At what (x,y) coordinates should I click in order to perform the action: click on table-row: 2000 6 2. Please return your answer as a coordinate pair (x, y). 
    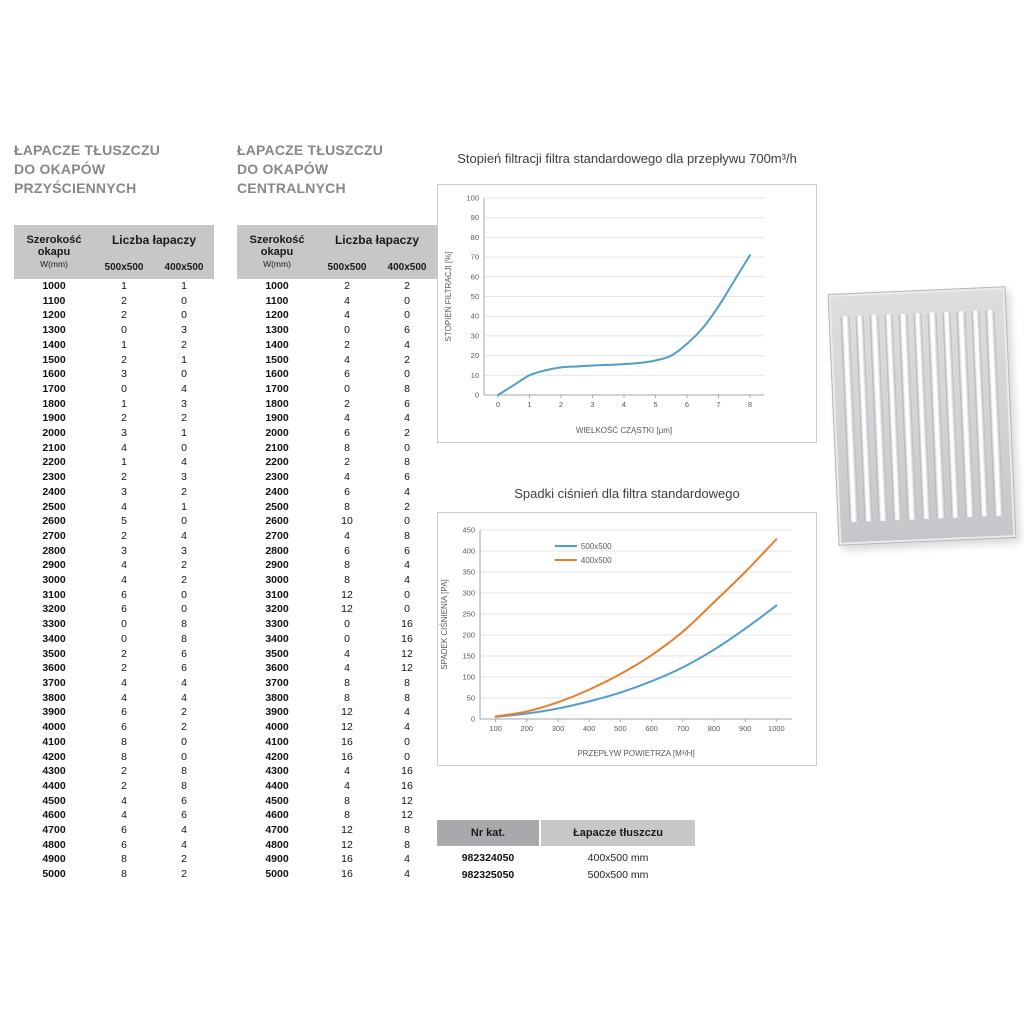
    Looking at the image, I should click on (337, 433).